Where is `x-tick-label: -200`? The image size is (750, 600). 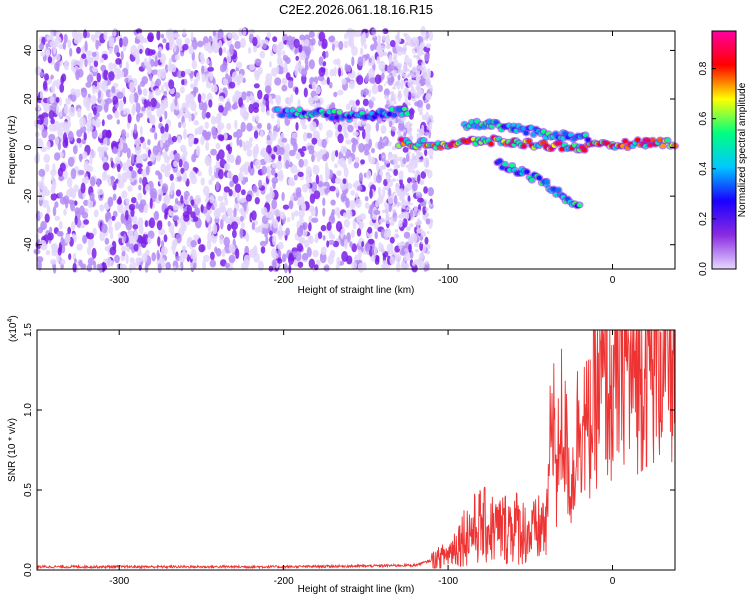
x-tick-label: -200 is located at coordinates (284, 280).